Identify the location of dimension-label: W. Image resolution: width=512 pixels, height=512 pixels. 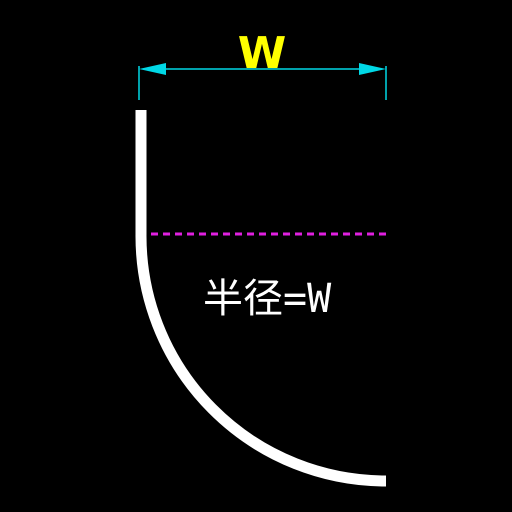
(262, 53).